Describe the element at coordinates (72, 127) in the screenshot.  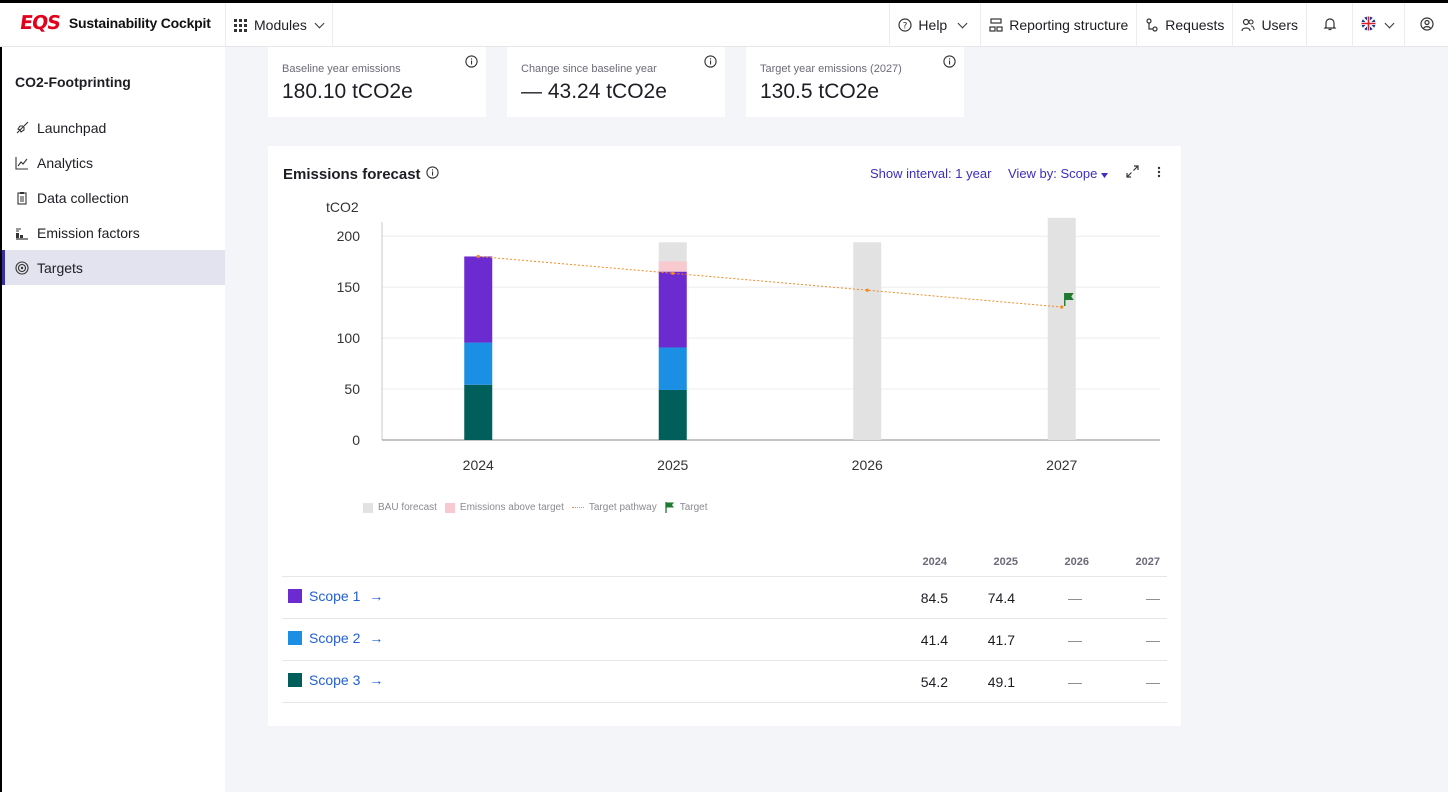
I see `sidebar-item-label: Launchpad` at that location.